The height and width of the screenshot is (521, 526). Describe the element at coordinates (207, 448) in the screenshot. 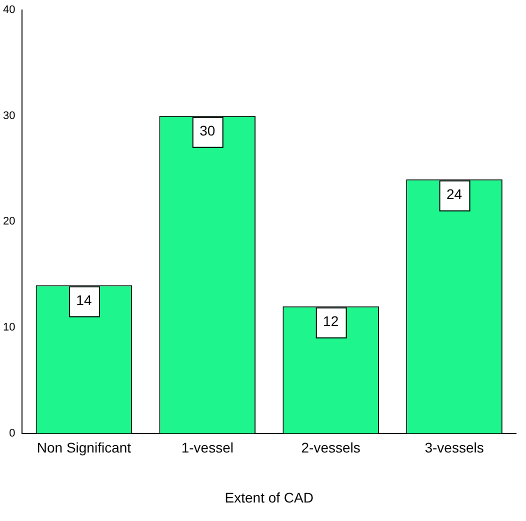

I see `x-tick-label: 1-vessel` at that location.